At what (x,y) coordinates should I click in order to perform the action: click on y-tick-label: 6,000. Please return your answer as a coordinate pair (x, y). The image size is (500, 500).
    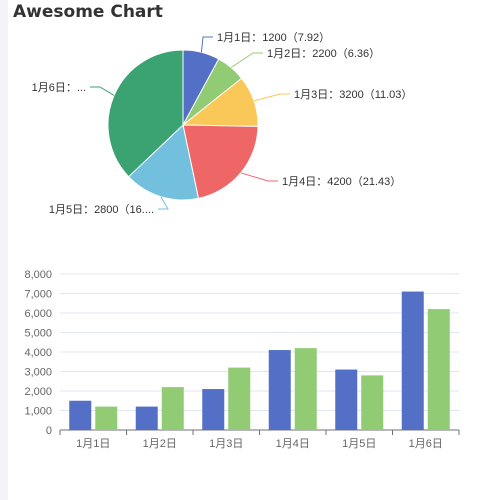
    Looking at the image, I should click on (38, 314).